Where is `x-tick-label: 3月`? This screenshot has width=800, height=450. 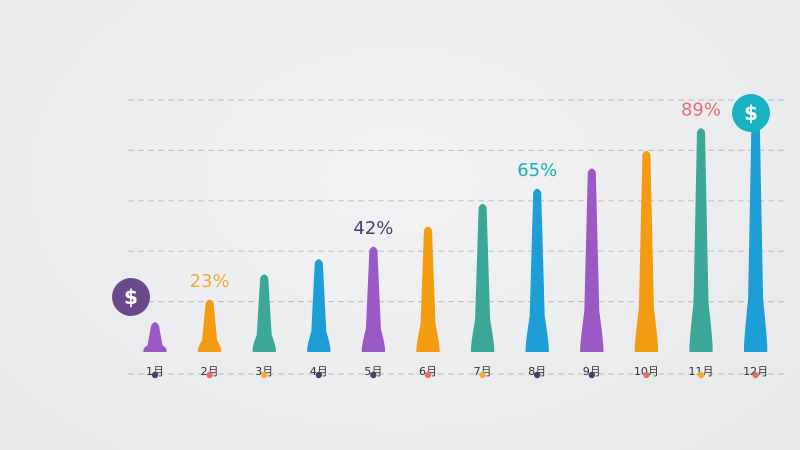
x-tick-label: 3月 is located at coordinates (264, 371).